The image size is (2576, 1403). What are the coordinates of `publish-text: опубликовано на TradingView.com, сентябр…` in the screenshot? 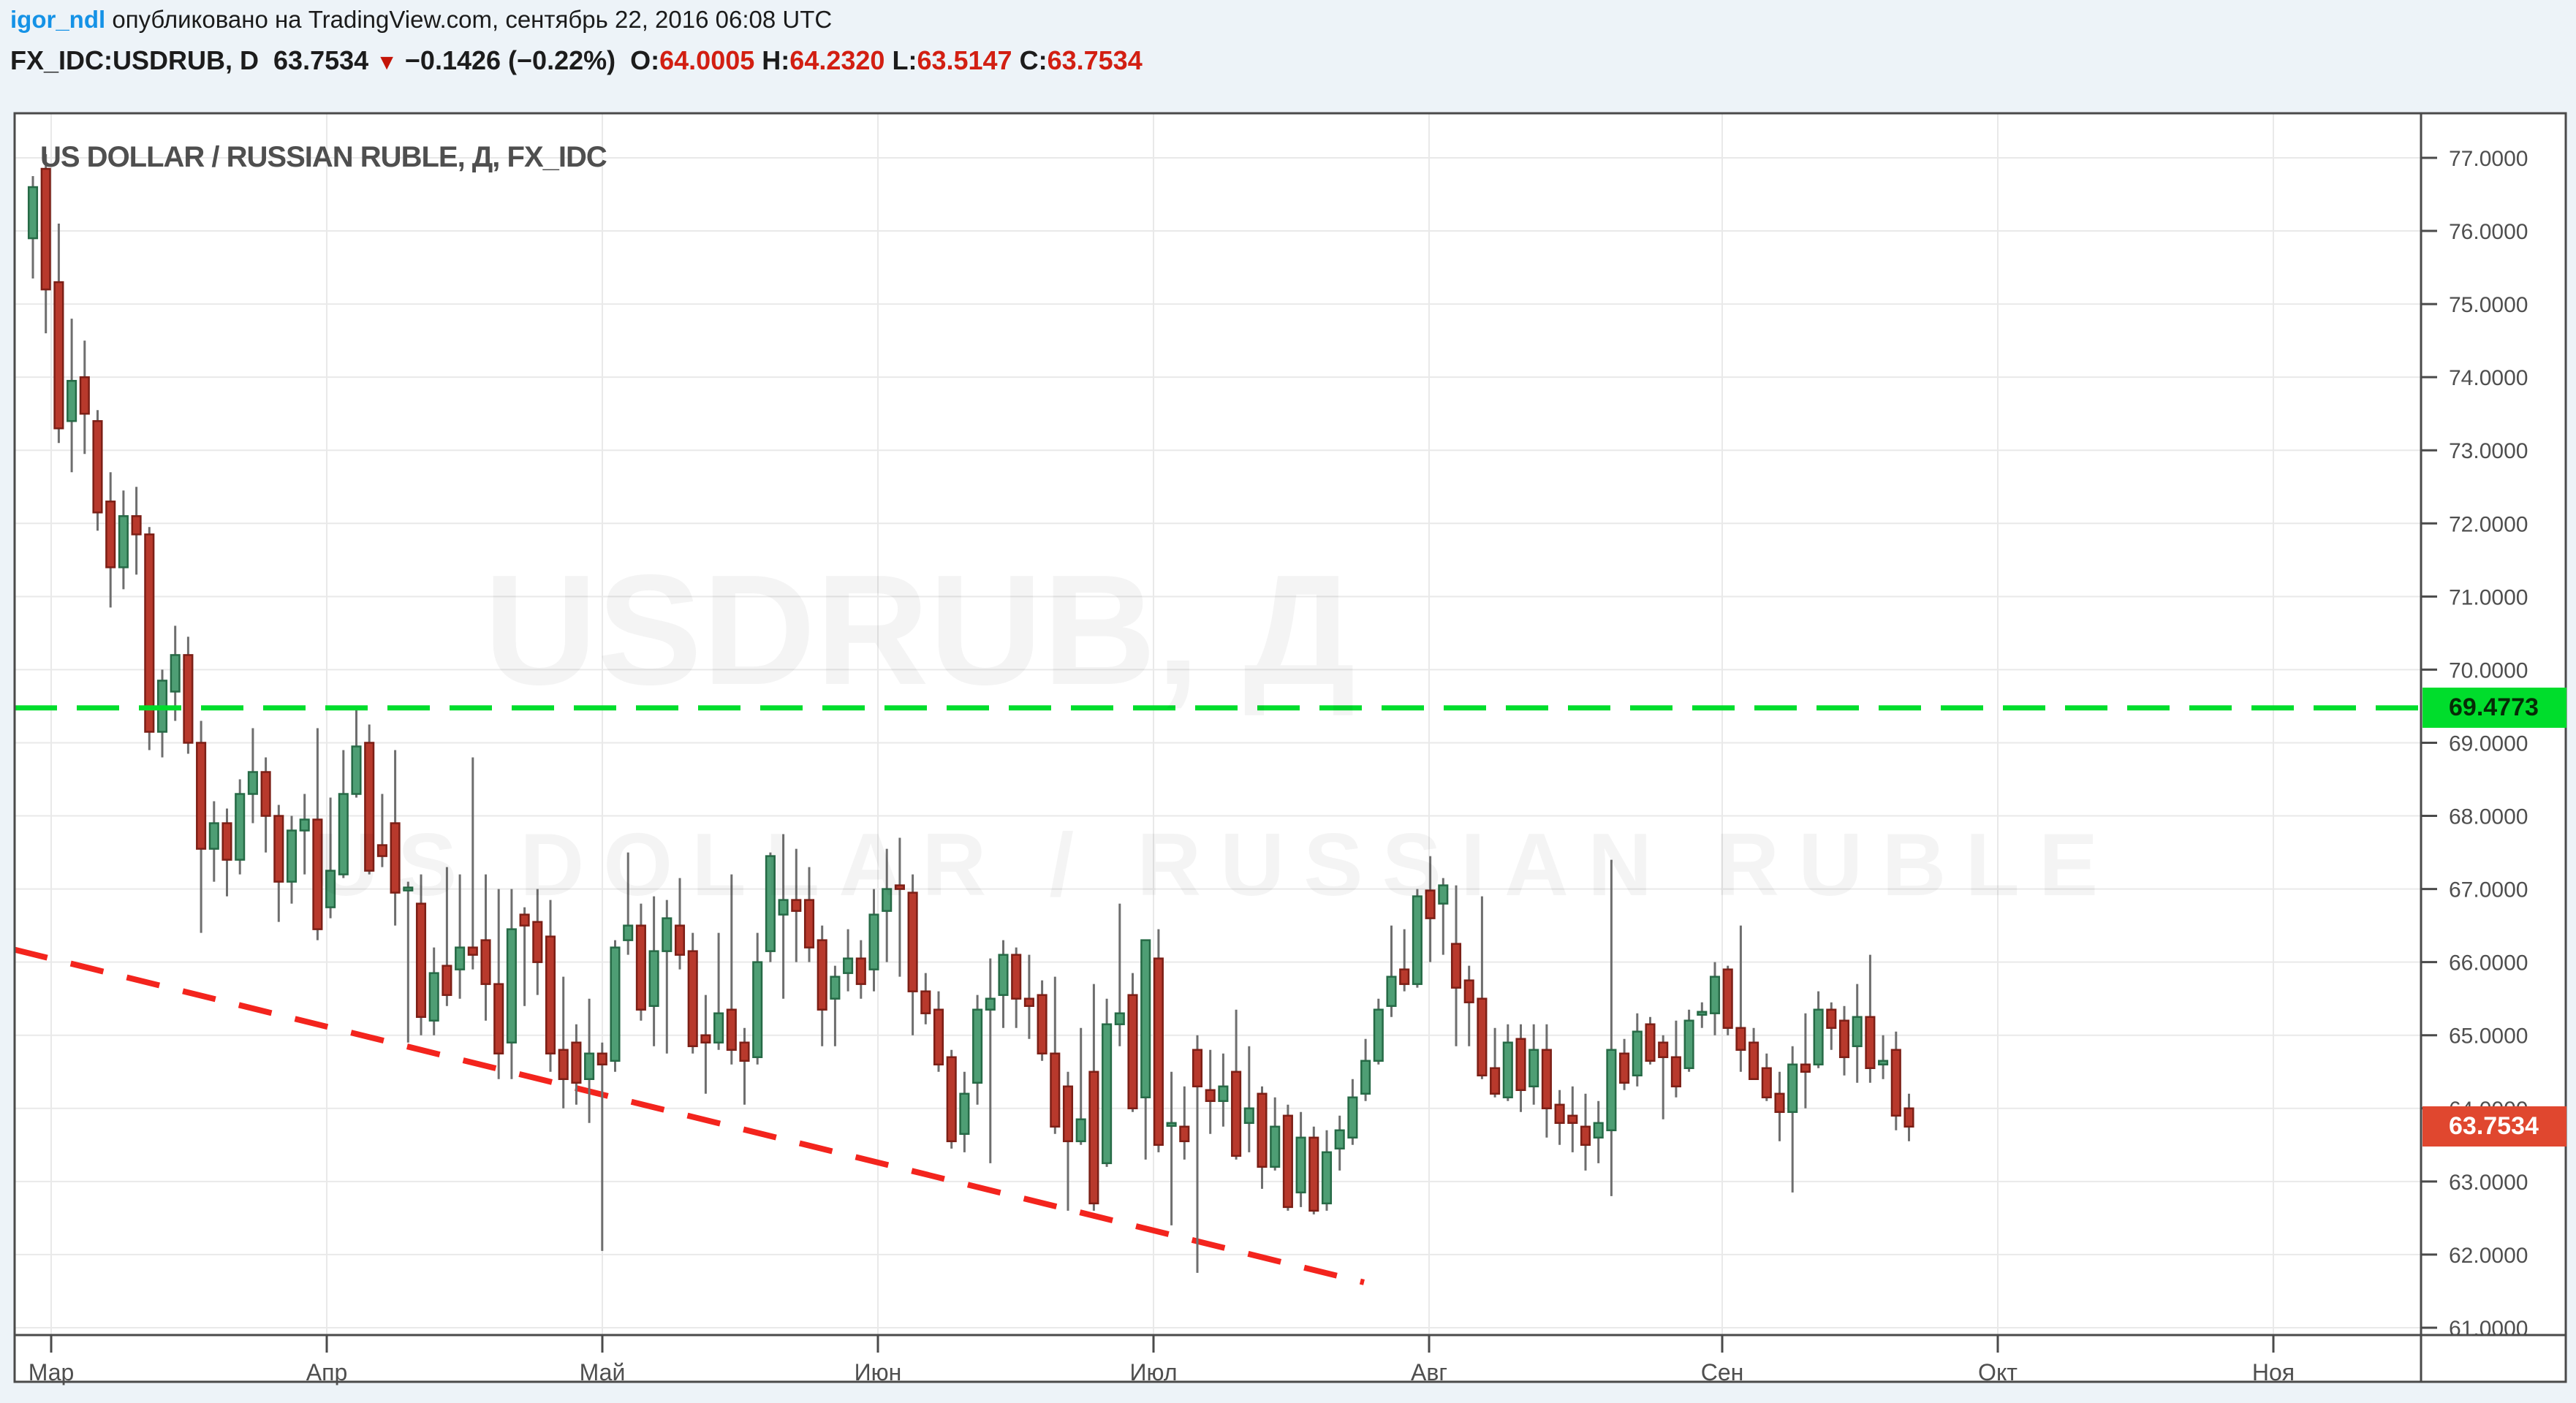 It's located at (469, 19).